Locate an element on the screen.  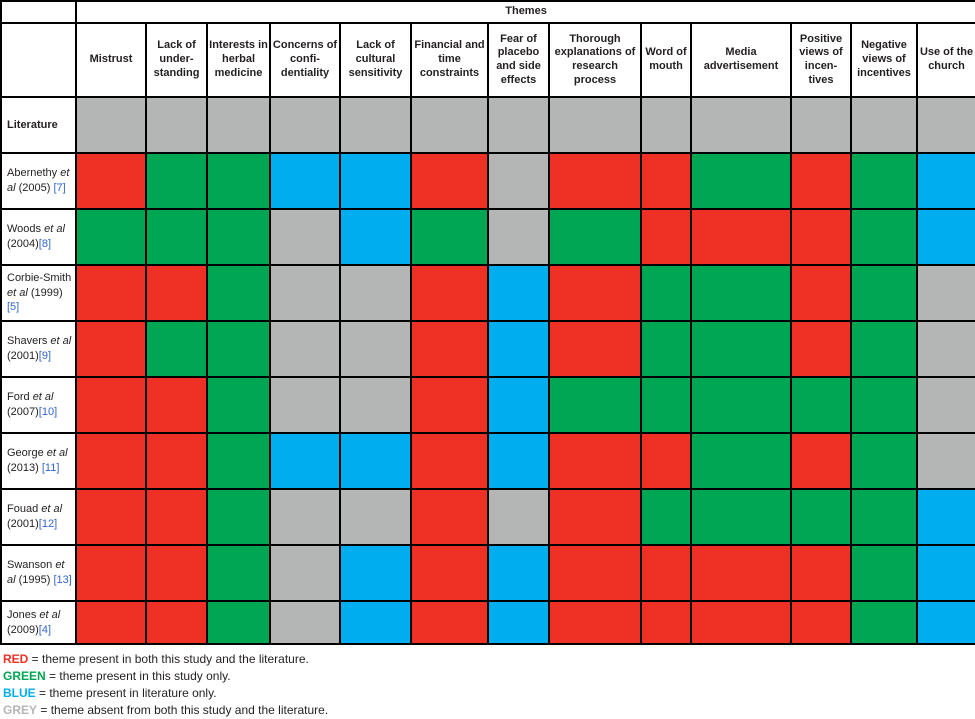
row-label: Shavers et al (2001)[9] is located at coordinates (38, 349).